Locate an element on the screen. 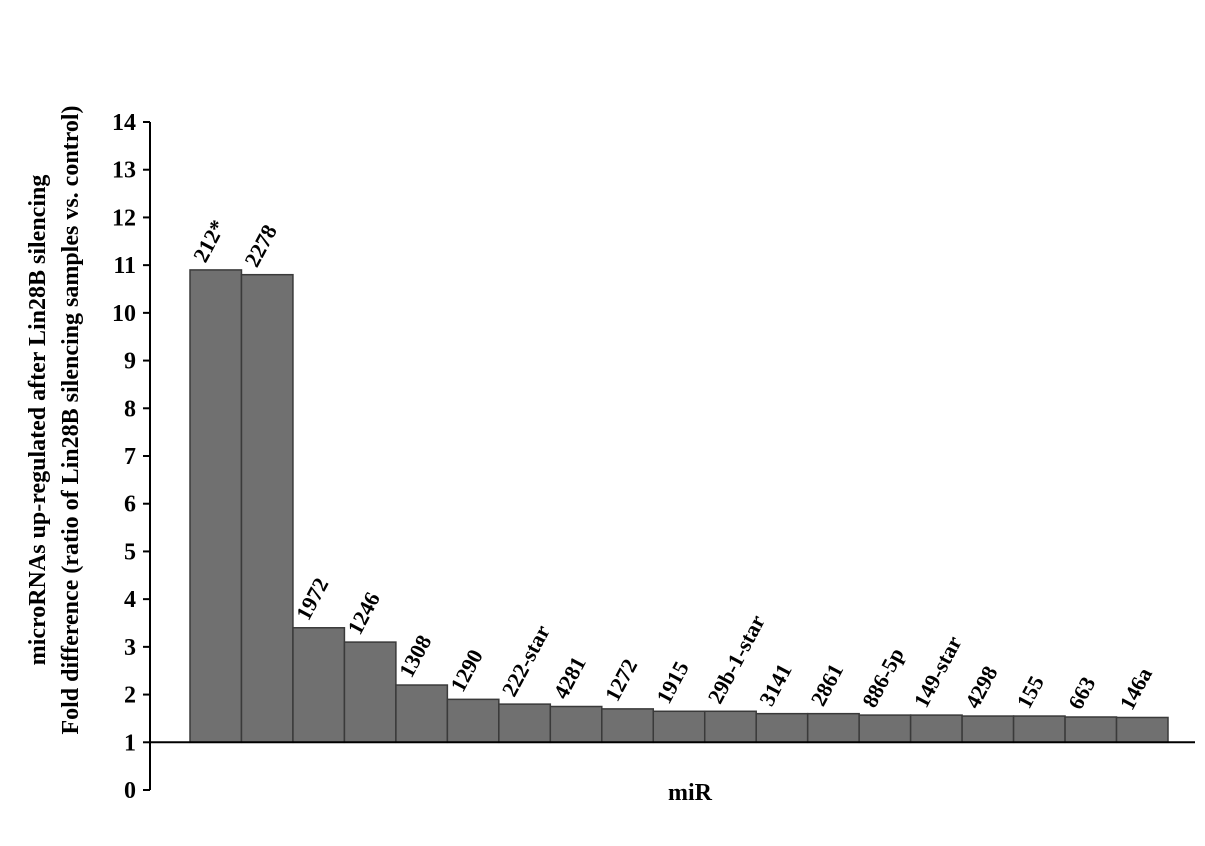 The width and height of the screenshot is (1205, 846). y-tick-label: 10 is located at coordinates (124, 314).